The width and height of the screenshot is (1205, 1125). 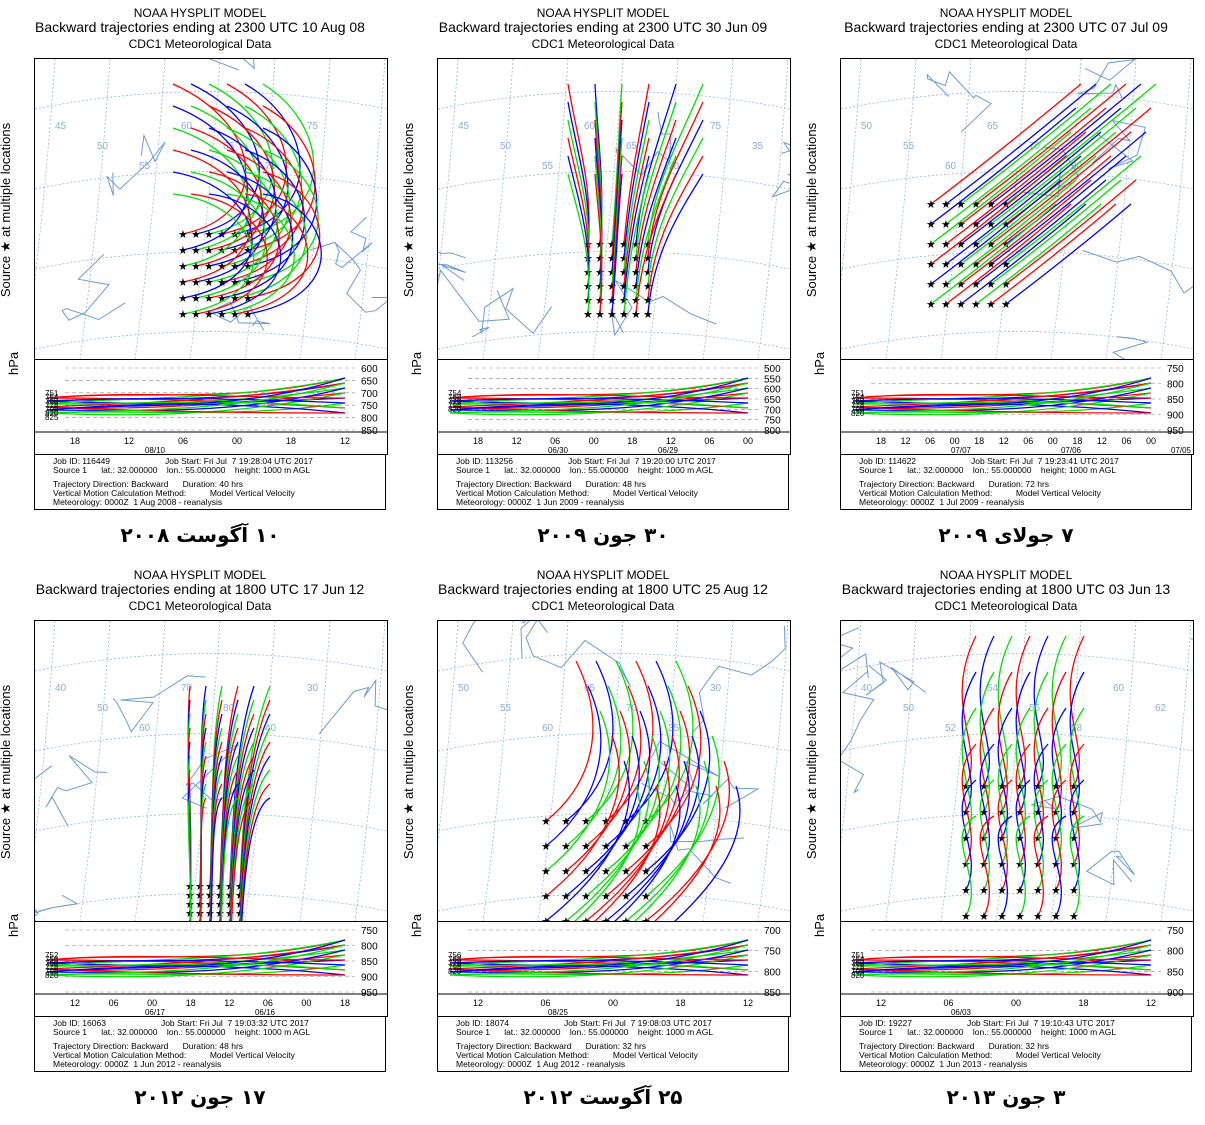 I want to click on panel-caption: ۲۵ آگوست ۲۰۱۲, so click(x=603, y=1097).